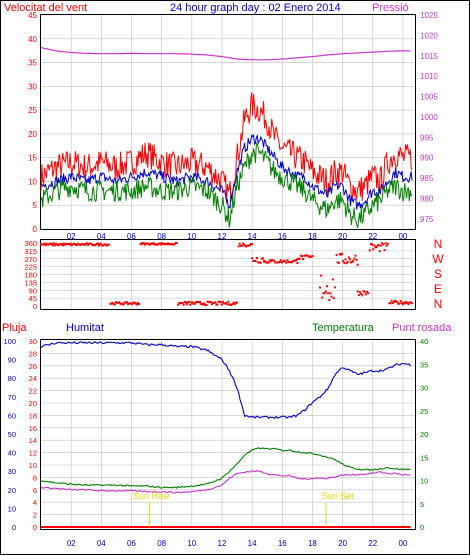 The height and width of the screenshot is (555, 470). I want to click on rain-y-tick: 28, so click(33, 353).